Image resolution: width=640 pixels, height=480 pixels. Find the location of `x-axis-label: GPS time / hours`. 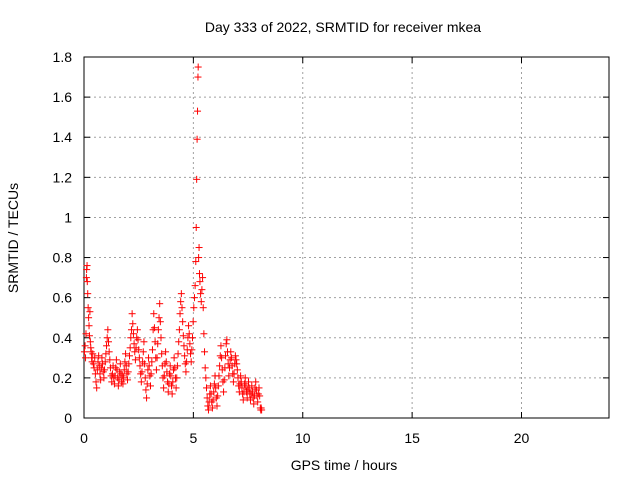

x-axis-label: GPS time / hours is located at coordinates (344, 465).